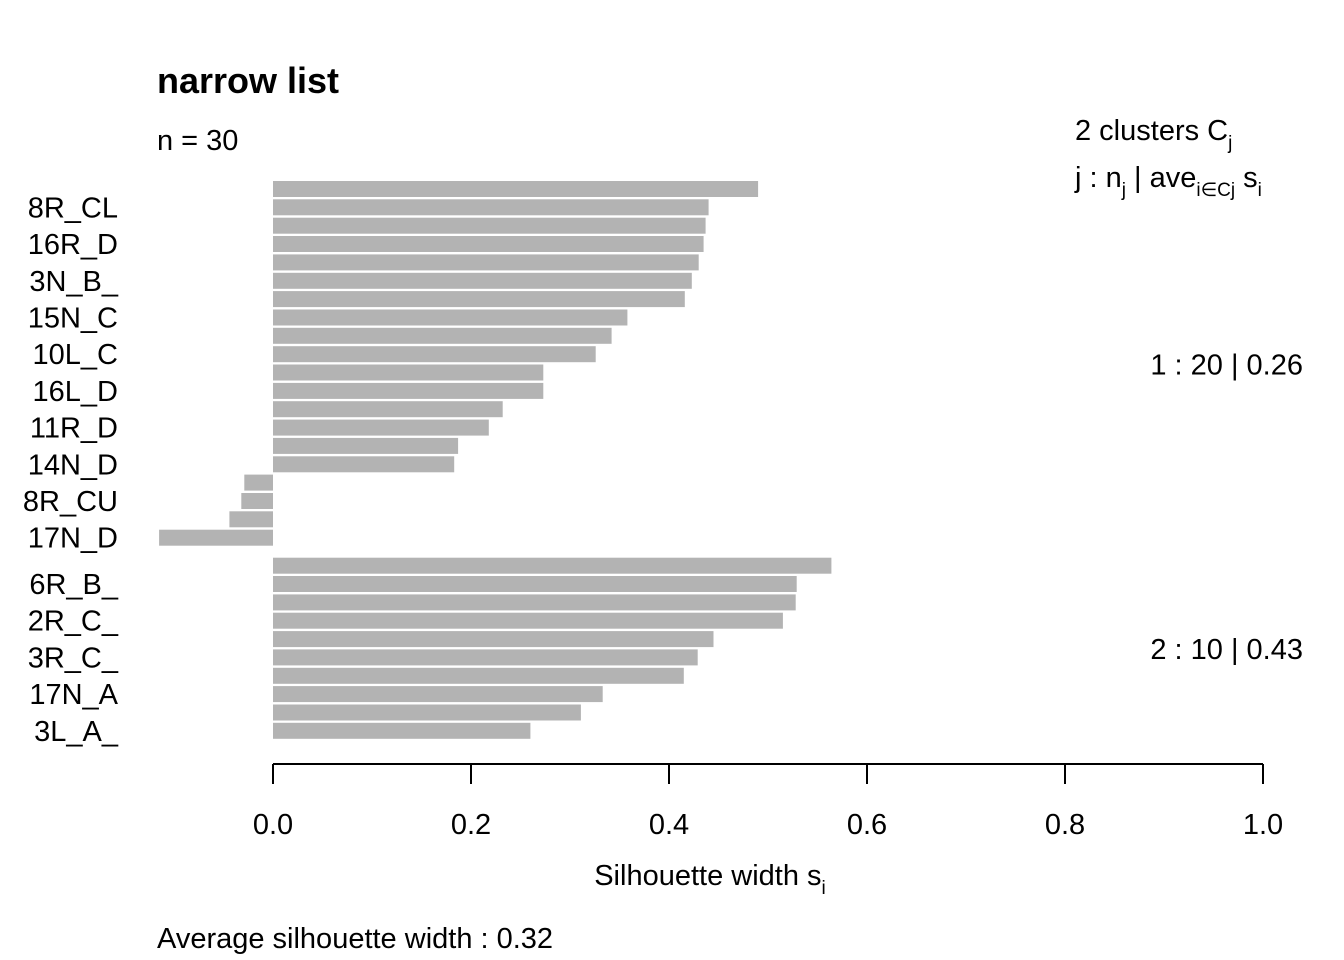 This screenshot has height=960, width=1344. I want to click on row-label: 16L_D, so click(75, 392).